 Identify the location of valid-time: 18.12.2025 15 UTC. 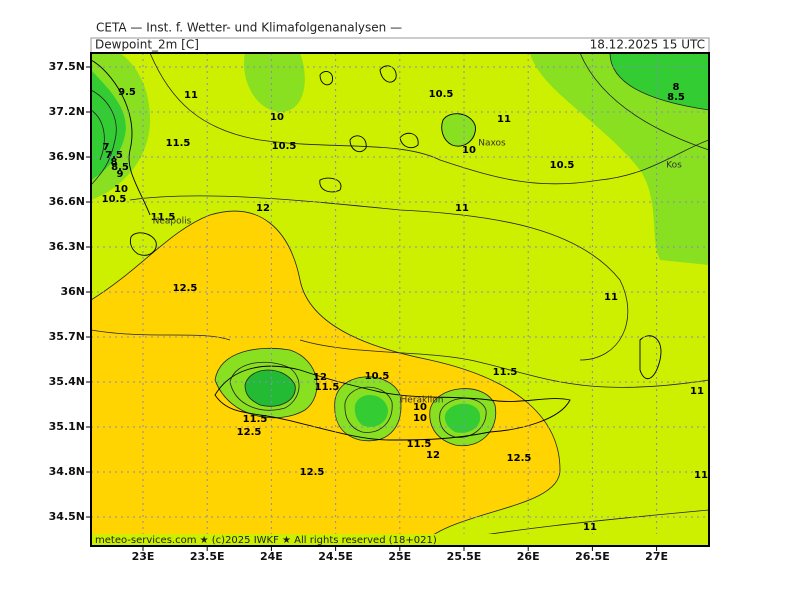
(647, 45).